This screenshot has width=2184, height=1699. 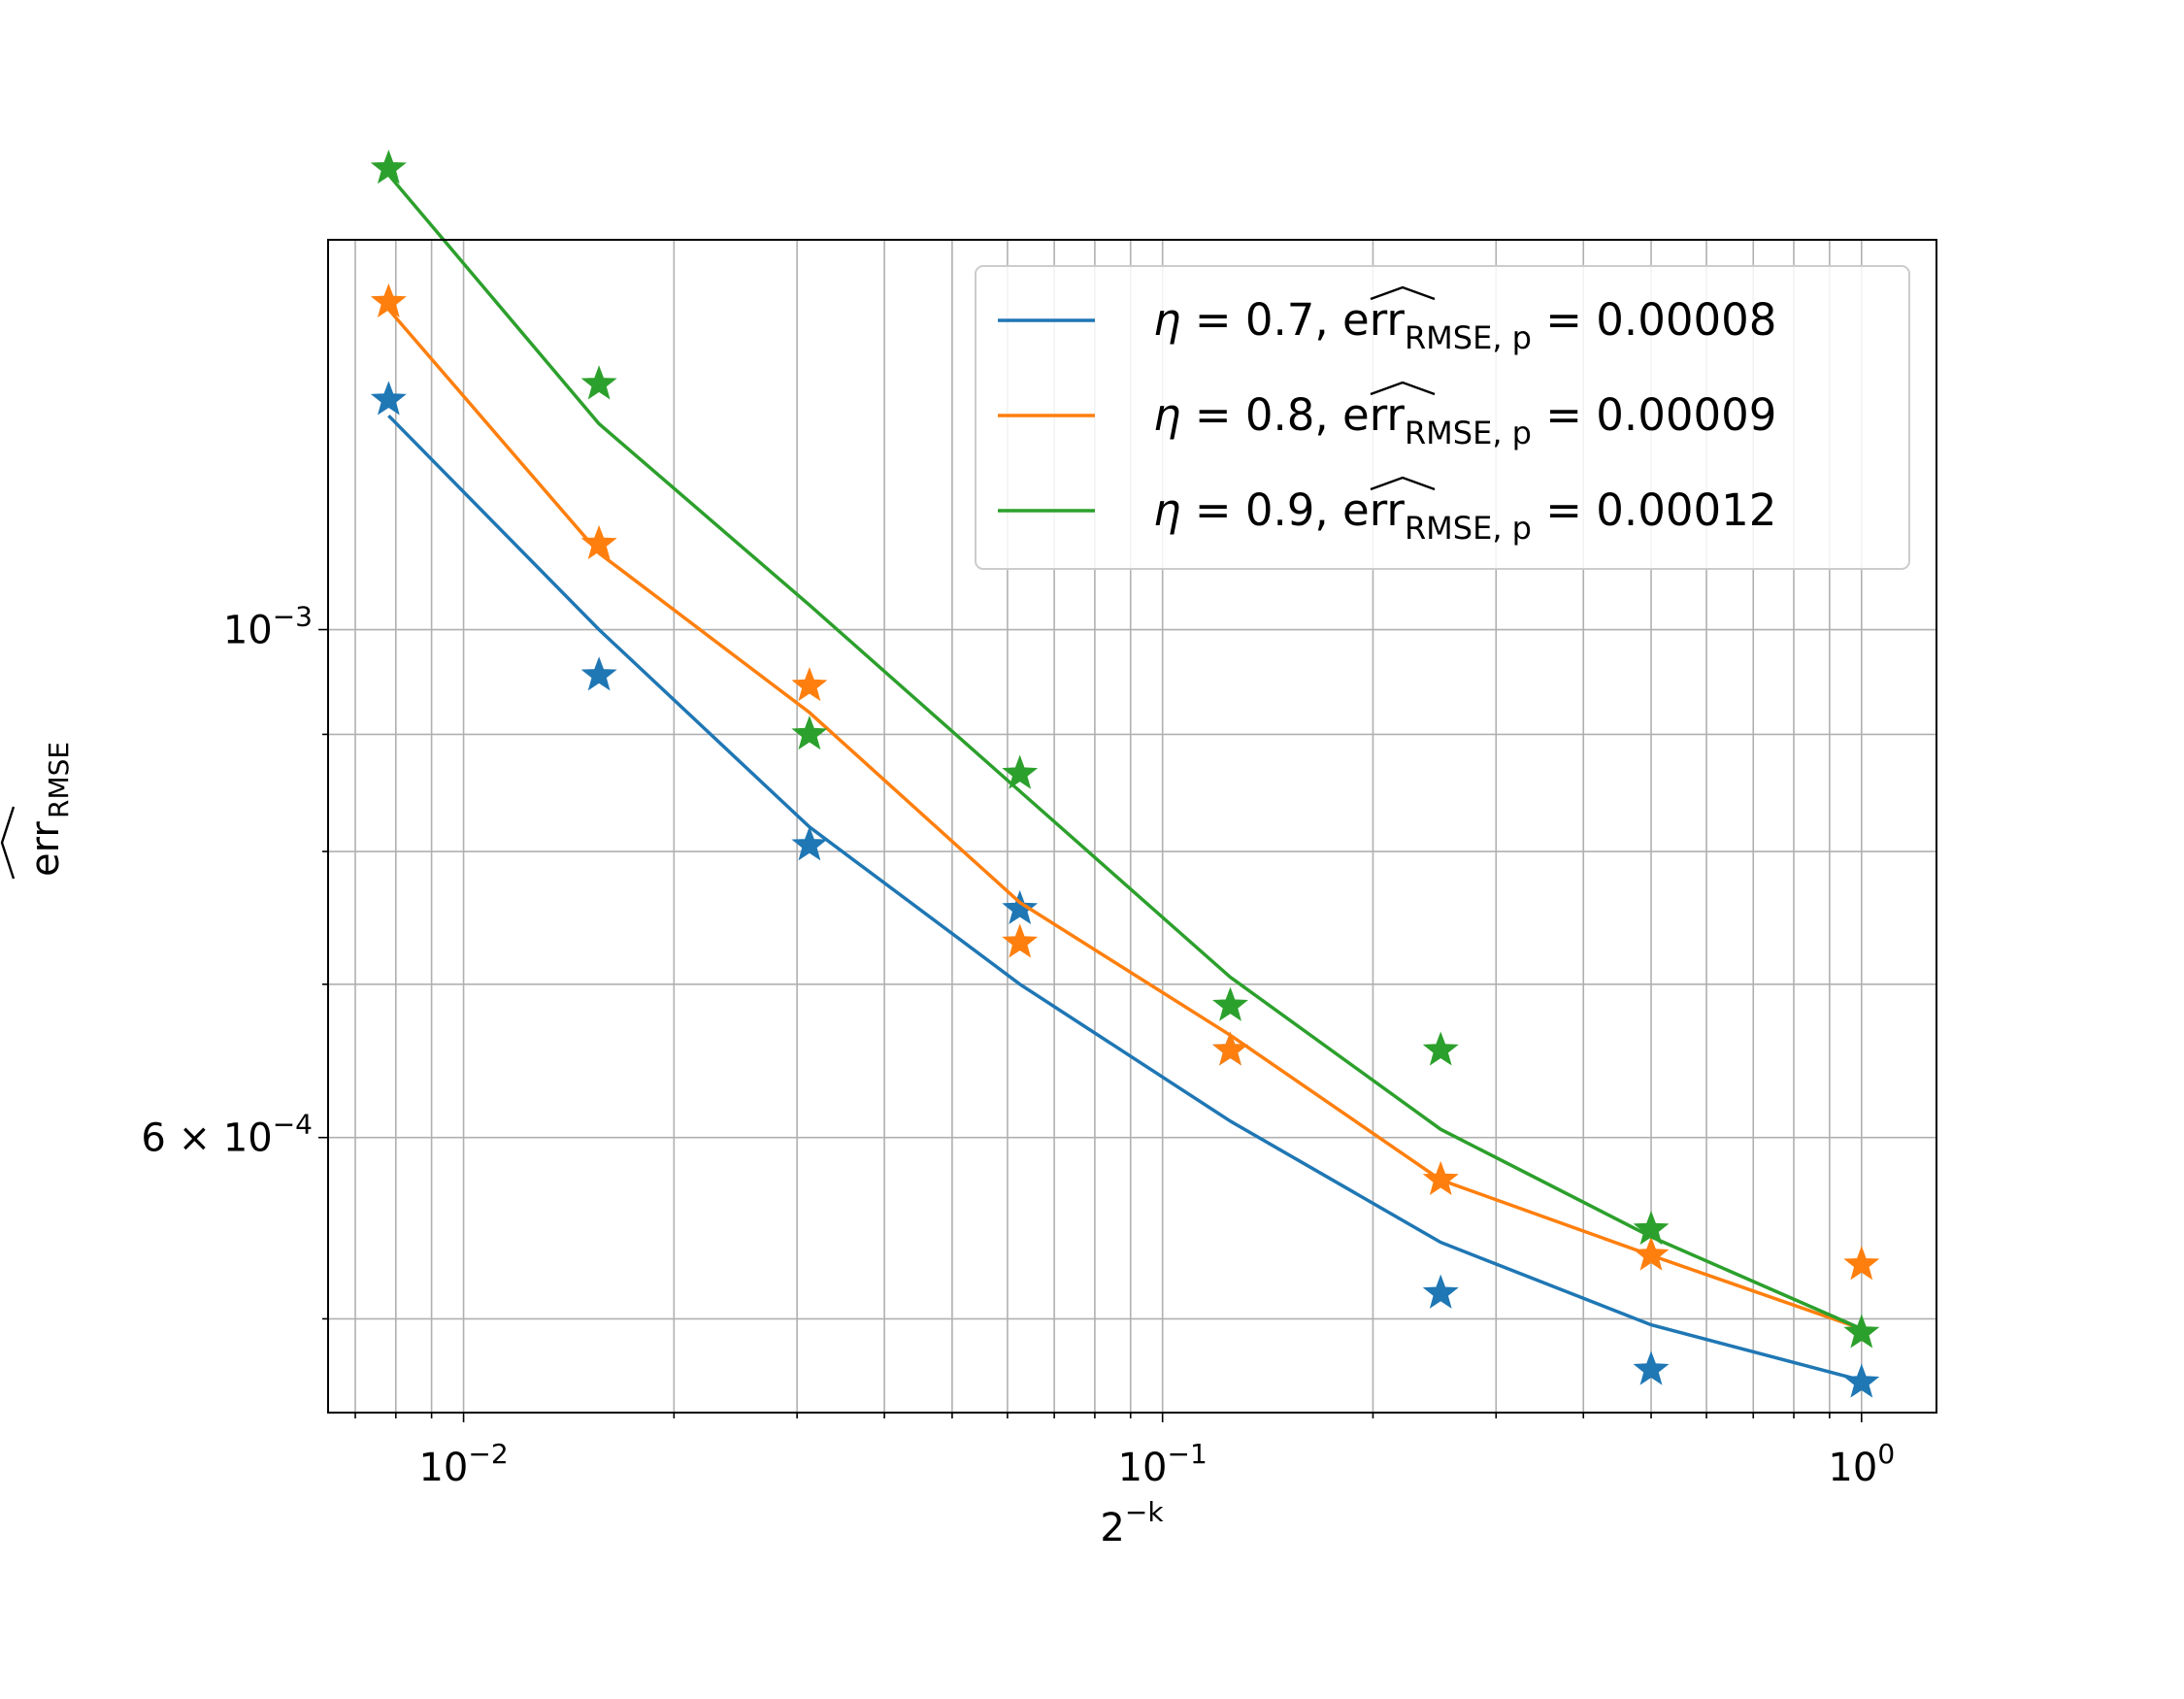 What do you see at coordinates (45, 849) in the screenshot?
I see `svg-text: err` at bounding box center [45, 849].